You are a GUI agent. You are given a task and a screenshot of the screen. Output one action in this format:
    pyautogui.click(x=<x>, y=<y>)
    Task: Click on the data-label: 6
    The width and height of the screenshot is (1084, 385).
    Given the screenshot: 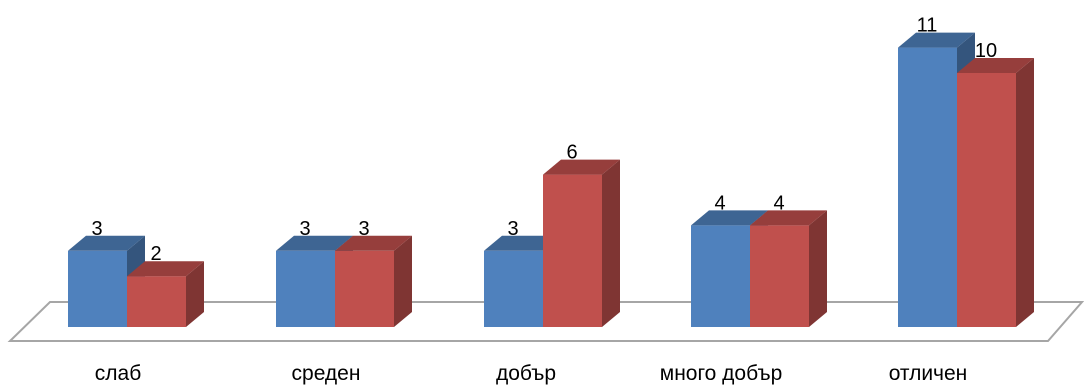 What is the action you would take?
    pyautogui.click(x=571, y=153)
    